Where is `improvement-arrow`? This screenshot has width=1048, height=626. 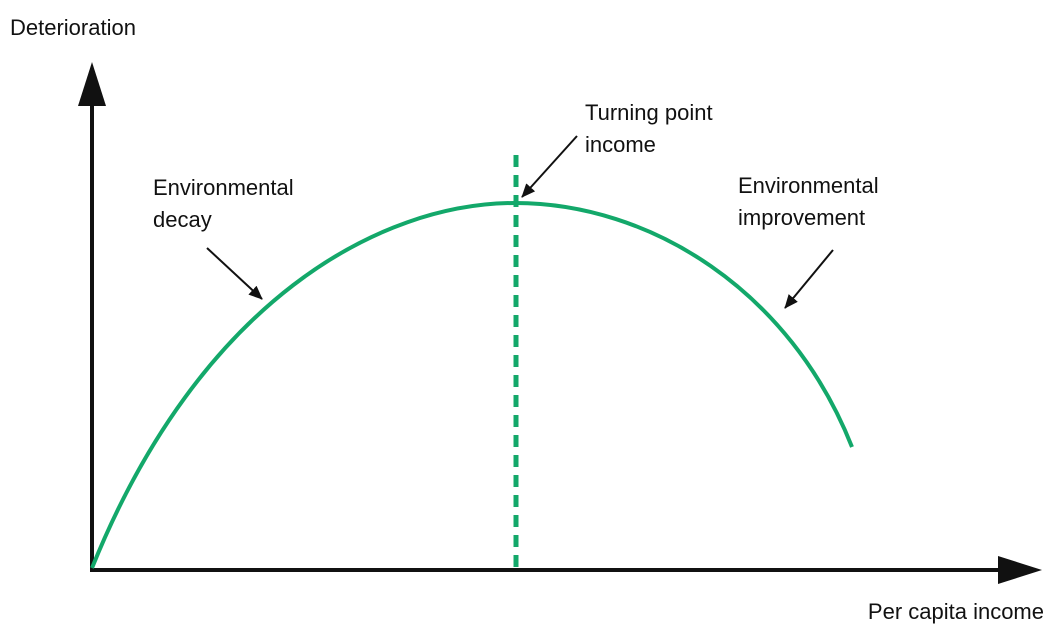 improvement-arrow is located at coordinates (809, 279).